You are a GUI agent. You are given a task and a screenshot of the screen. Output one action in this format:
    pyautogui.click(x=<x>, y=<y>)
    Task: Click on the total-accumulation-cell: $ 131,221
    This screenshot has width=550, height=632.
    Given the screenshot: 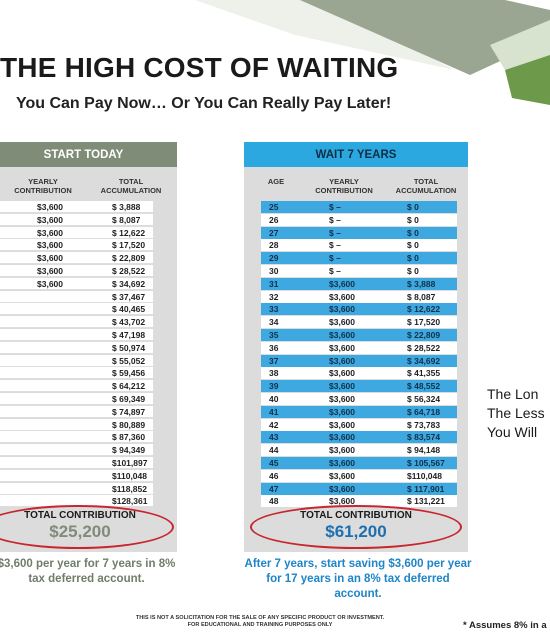 What is the action you would take?
    pyautogui.click(x=426, y=501)
    